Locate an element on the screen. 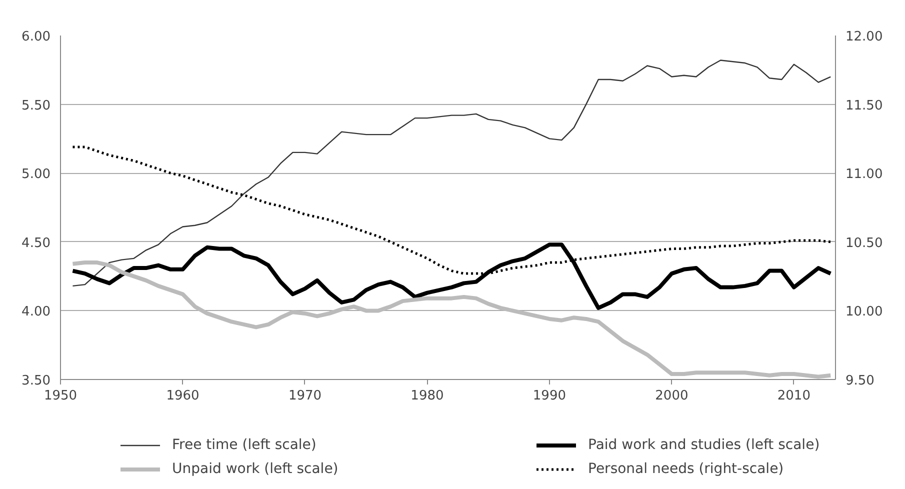 The width and height of the screenshot is (905, 489). x-tick-label: 2000 is located at coordinates (671, 396).